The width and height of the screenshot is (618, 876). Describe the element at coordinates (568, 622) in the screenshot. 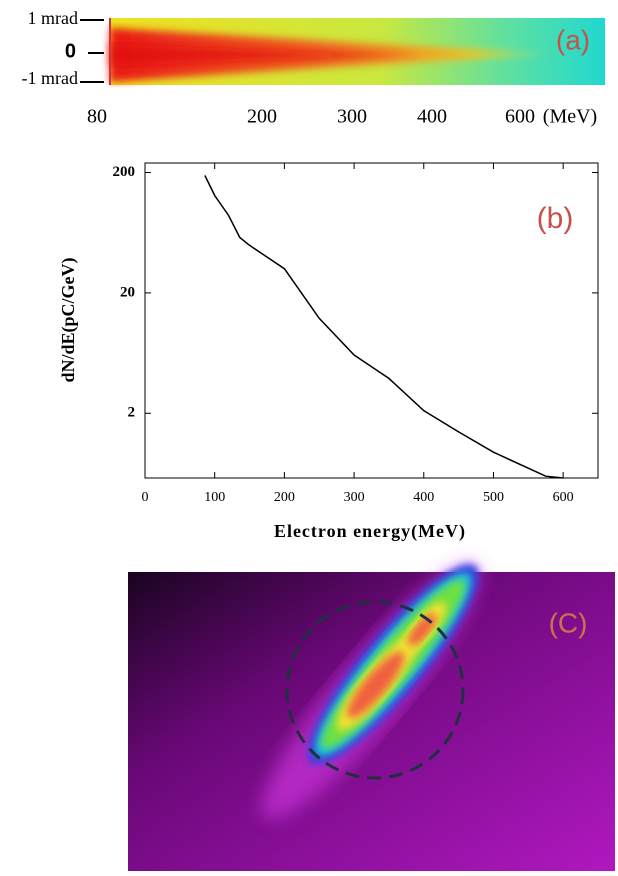

I see `panel-label: (C)` at that location.